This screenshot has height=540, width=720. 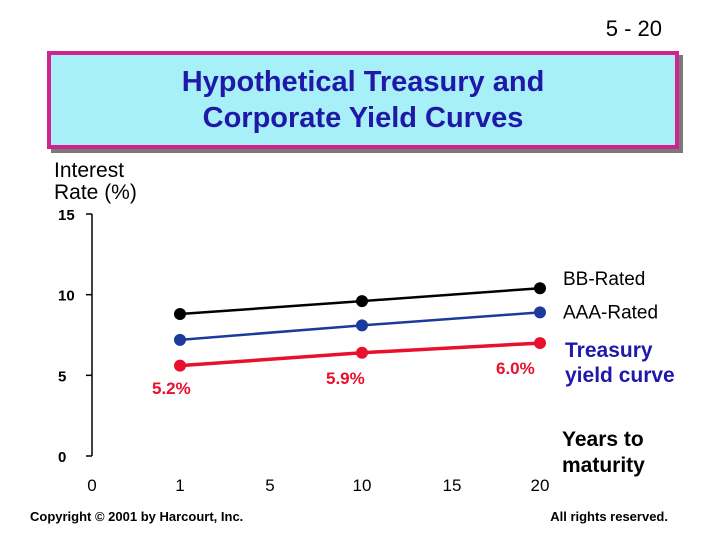 What do you see at coordinates (62, 376) in the screenshot?
I see `y-tick-label-5: 5` at bounding box center [62, 376].